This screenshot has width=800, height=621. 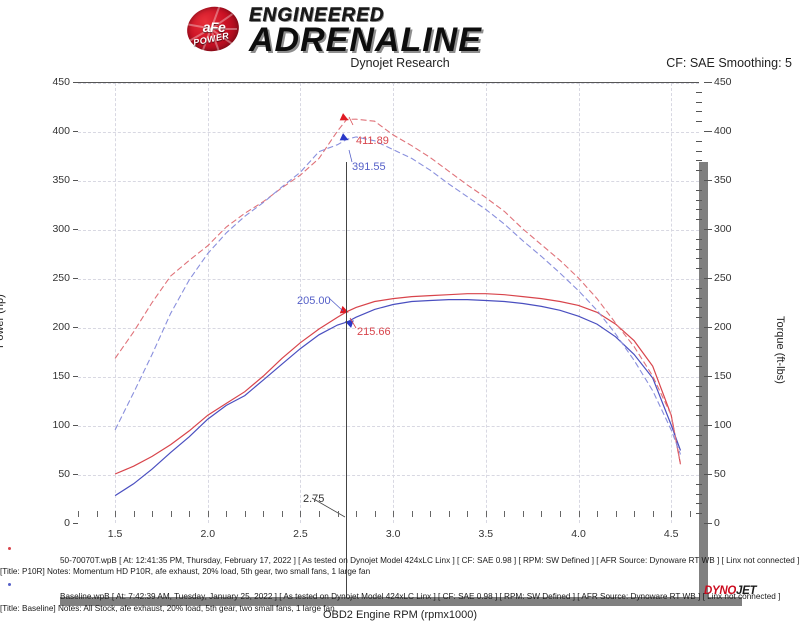 What do you see at coordinates (61, 229) in the screenshot?
I see `y-axis-tick-label-left: 300` at bounding box center [61, 229].